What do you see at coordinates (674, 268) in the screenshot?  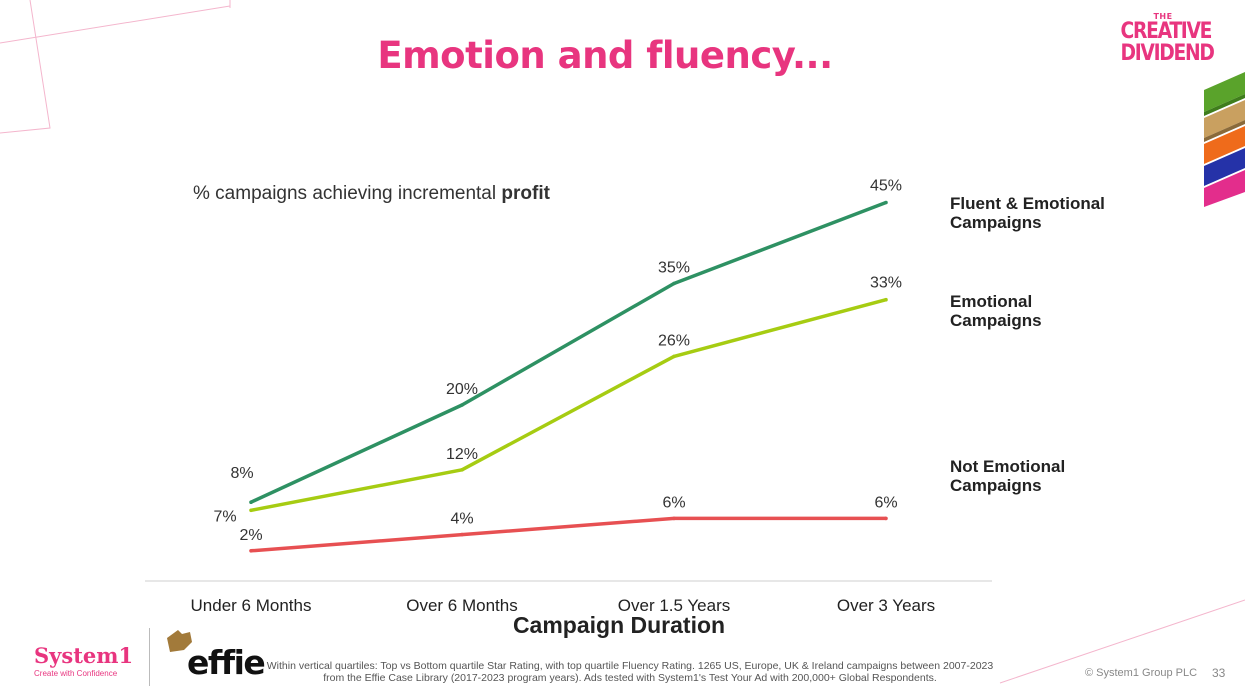 I see `data-label-0-2: 35%` at bounding box center [674, 268].